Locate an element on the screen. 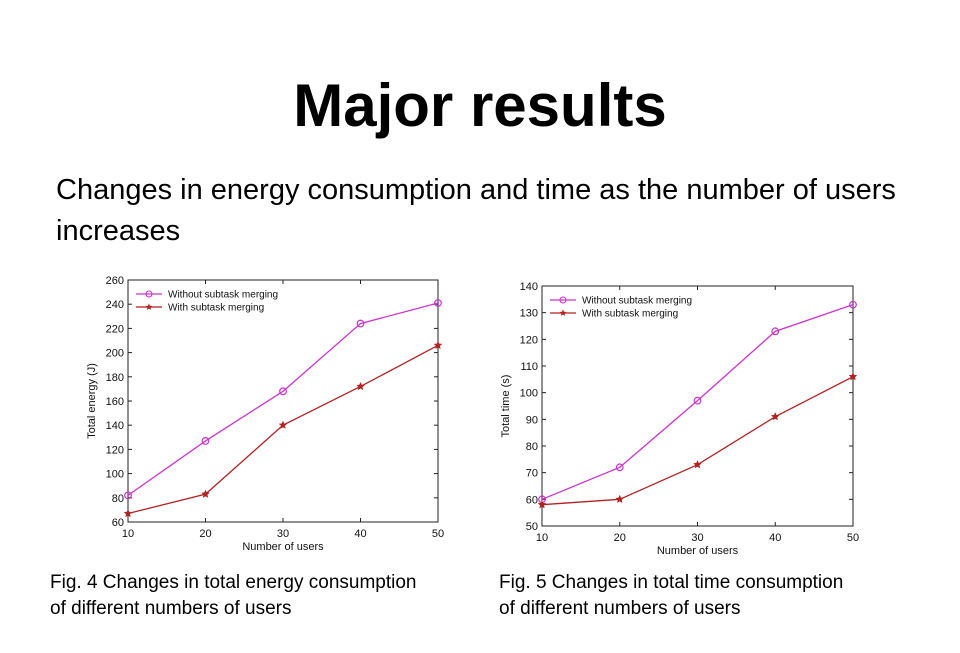  slide-title: Major results is located at coordinates (480, 105).